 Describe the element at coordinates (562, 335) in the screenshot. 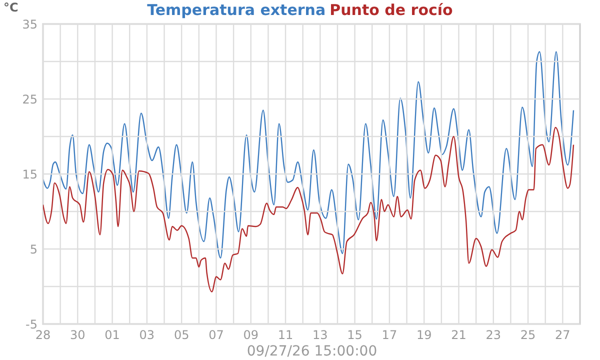

I see `x-tick-label: 27` at that location.